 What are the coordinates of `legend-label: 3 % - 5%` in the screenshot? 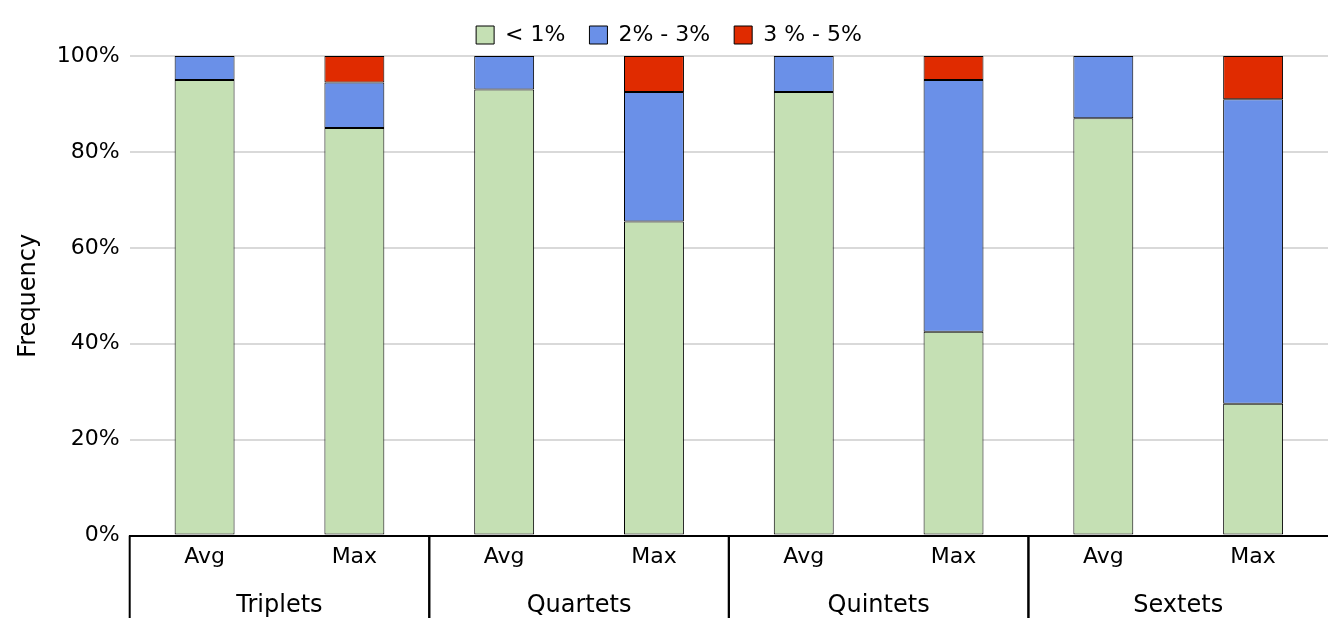 It's located at (812, 33).